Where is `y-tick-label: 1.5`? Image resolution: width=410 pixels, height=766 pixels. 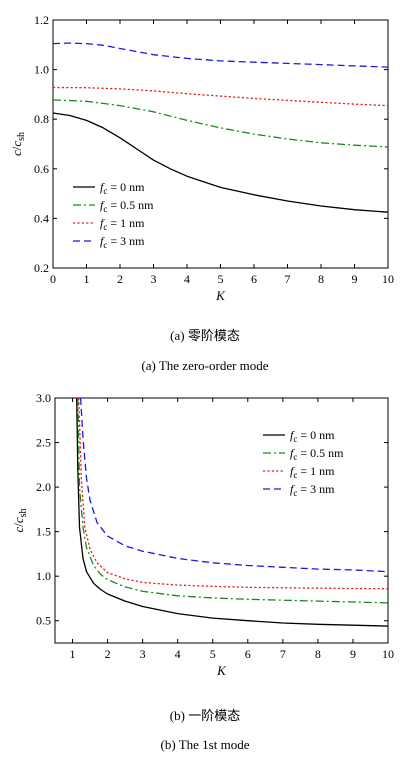
y-tick-label: 1.5 is located at coordinates (43, 532).